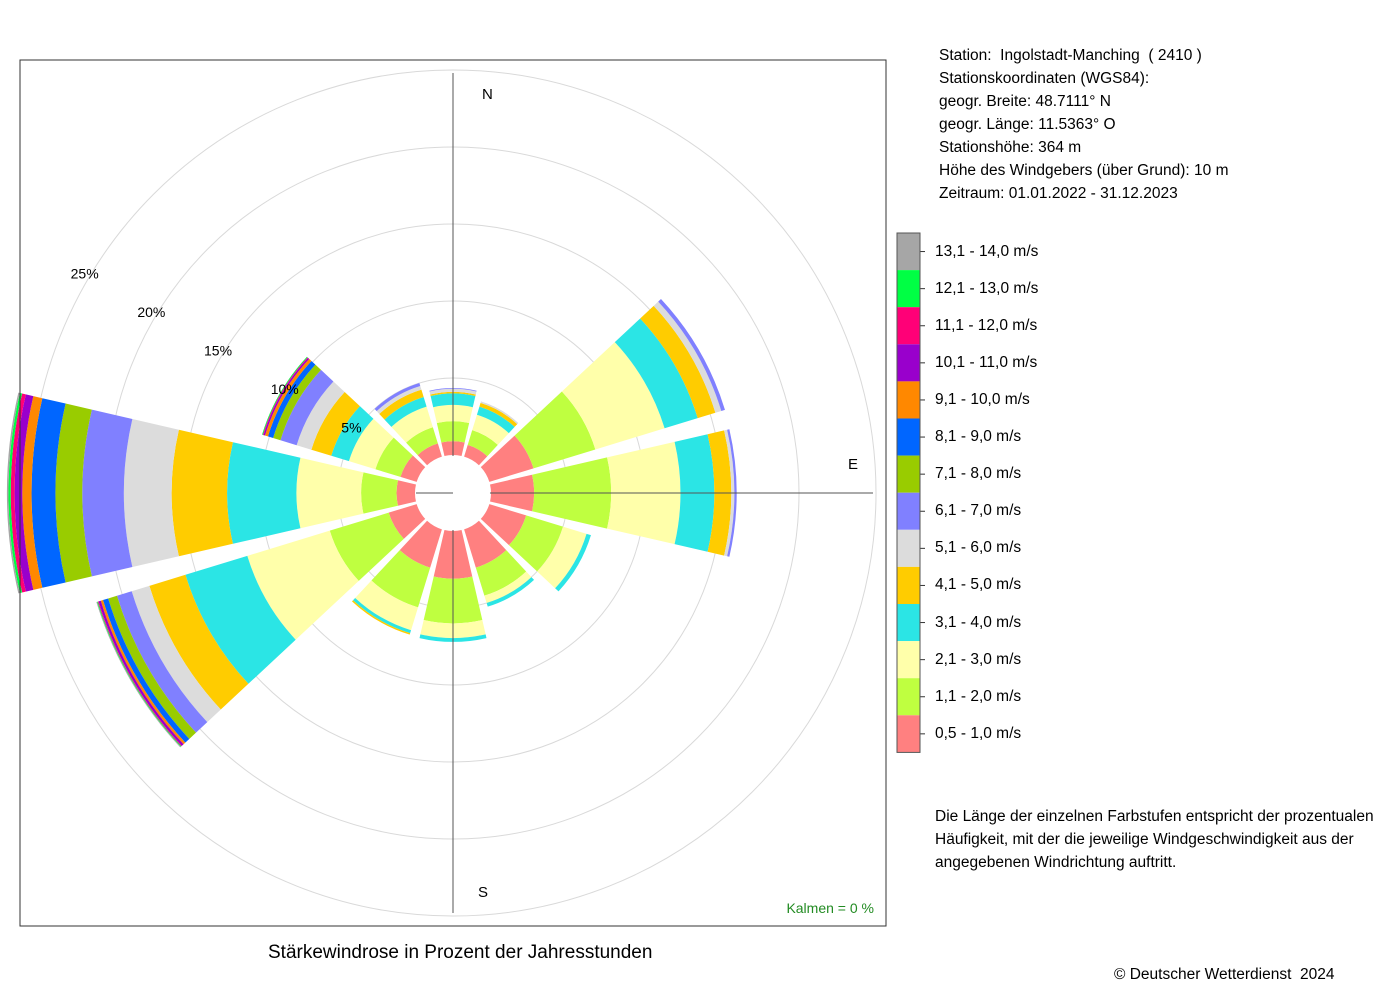 This screenshot has height=1000, width=1400. Describe the element at coordinates (987, 251) in the screenshot. I see `legend-label: 13,1 - 14,0 m/s` at that location.